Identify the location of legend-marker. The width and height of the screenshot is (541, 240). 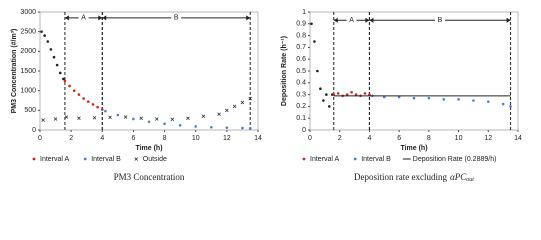
(304, 159).